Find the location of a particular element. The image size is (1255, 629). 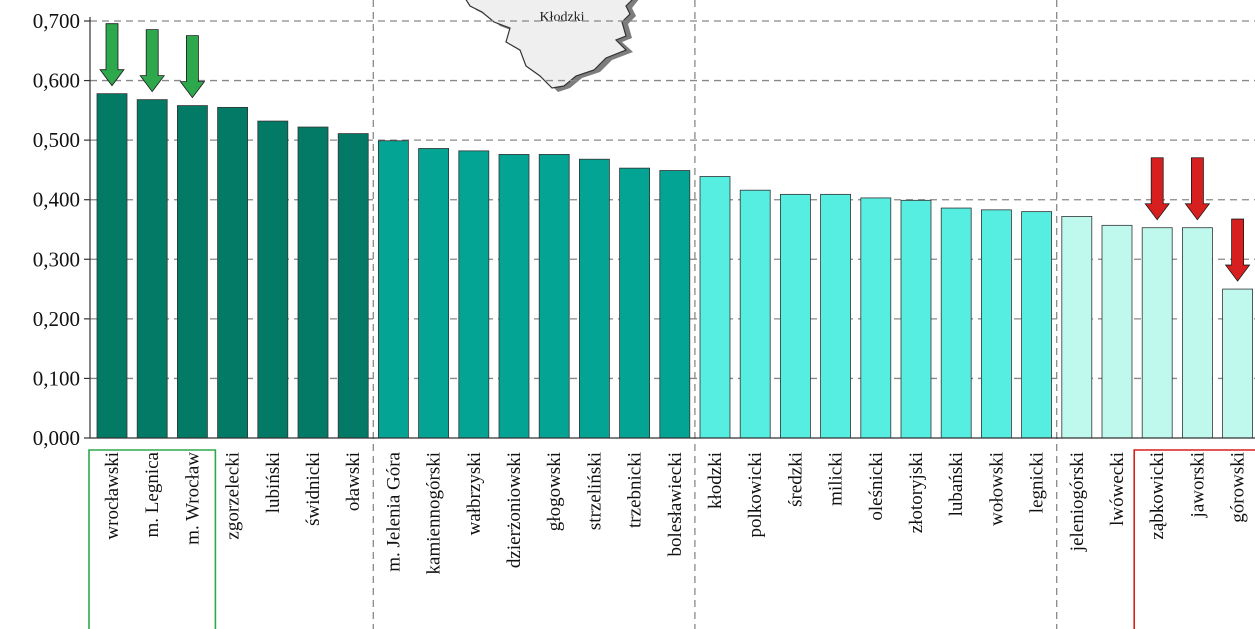

y-axis: 0,000 0,100 0,200 0,300 0,400 0,500 0,600 0,700 is located at coordinates (62, 229).